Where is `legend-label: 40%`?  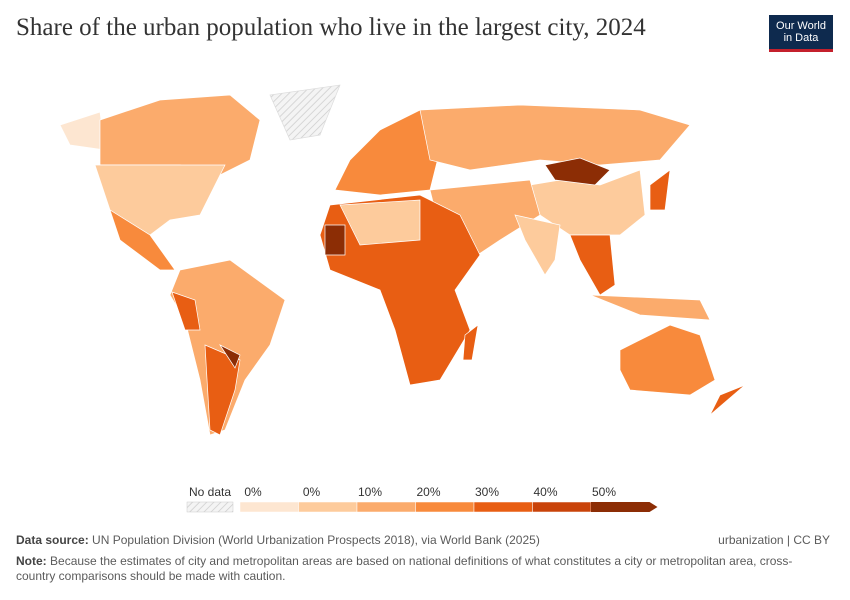
legend-label: 40% is located at coordinates (545, 492).